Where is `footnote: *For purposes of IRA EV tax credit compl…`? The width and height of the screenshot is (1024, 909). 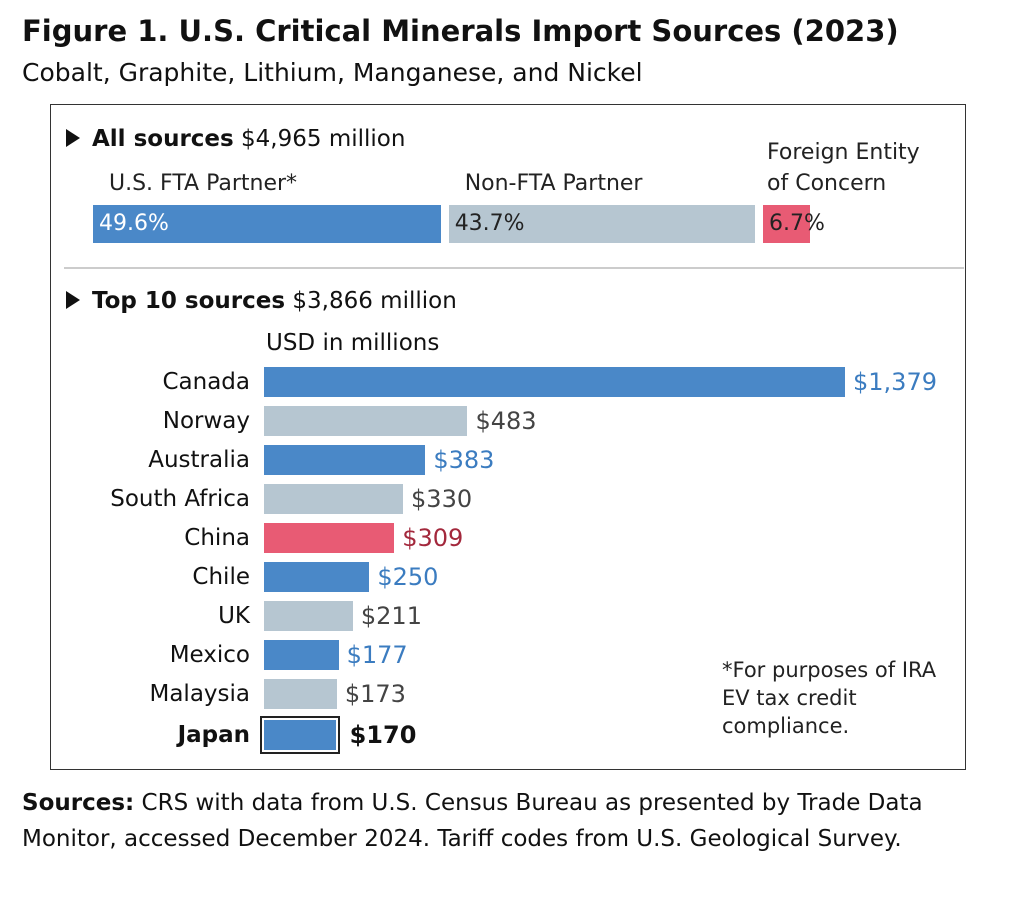
footnote: *For purposes of IRA EV tax credit compl… is located at coordinates (829, 698).